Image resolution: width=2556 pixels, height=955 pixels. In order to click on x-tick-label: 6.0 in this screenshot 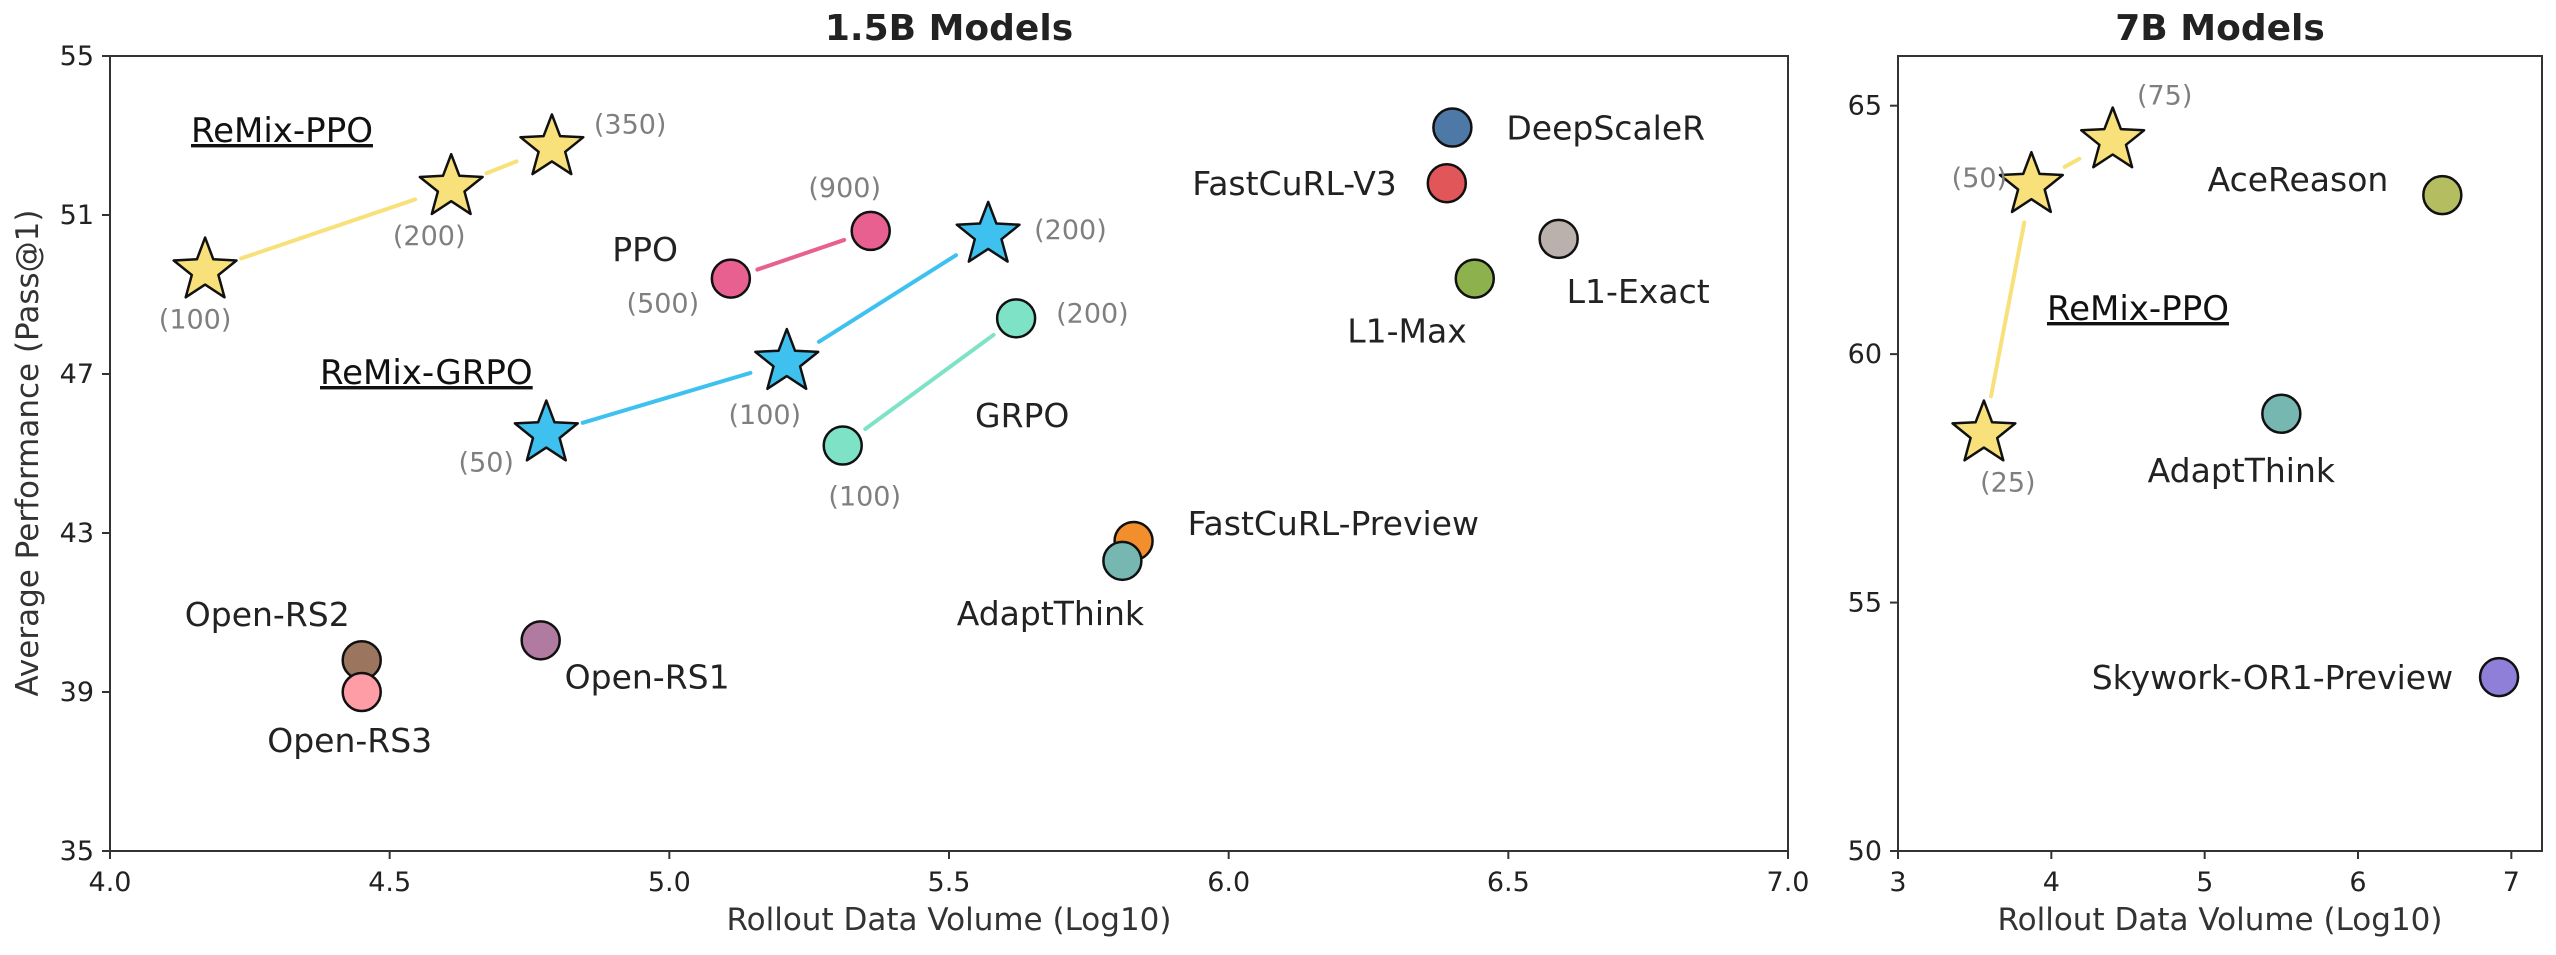, I will do `click(1228, 882)`.